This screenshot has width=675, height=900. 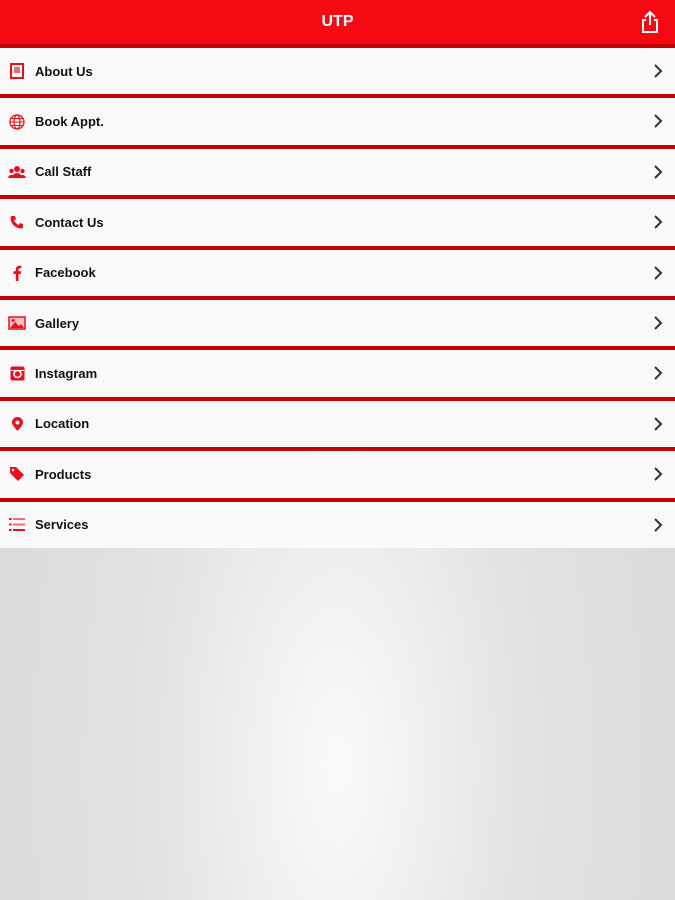 What do you see at coordinates (337, 522) in the screenshot?
I see `menu-item-services: Services` at bounding box center [337, 522].